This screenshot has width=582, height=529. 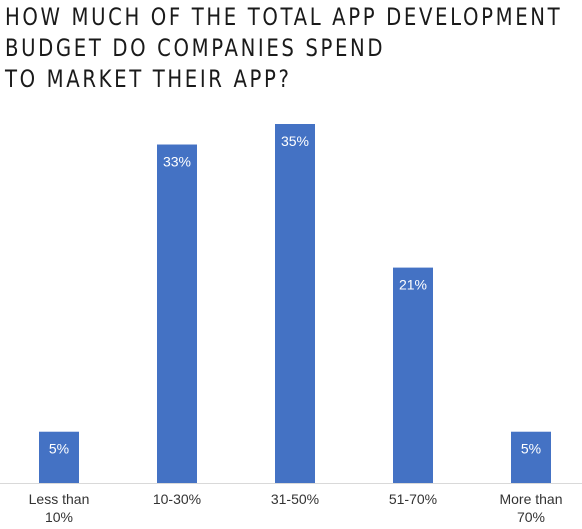 What do you see at coordinates (284, 17) in the screenshot?
I see `chart-title-line-1: HOW MUCH OF THE TOTAL APP DEVELOPMENT` at bounding box center [284, 17].